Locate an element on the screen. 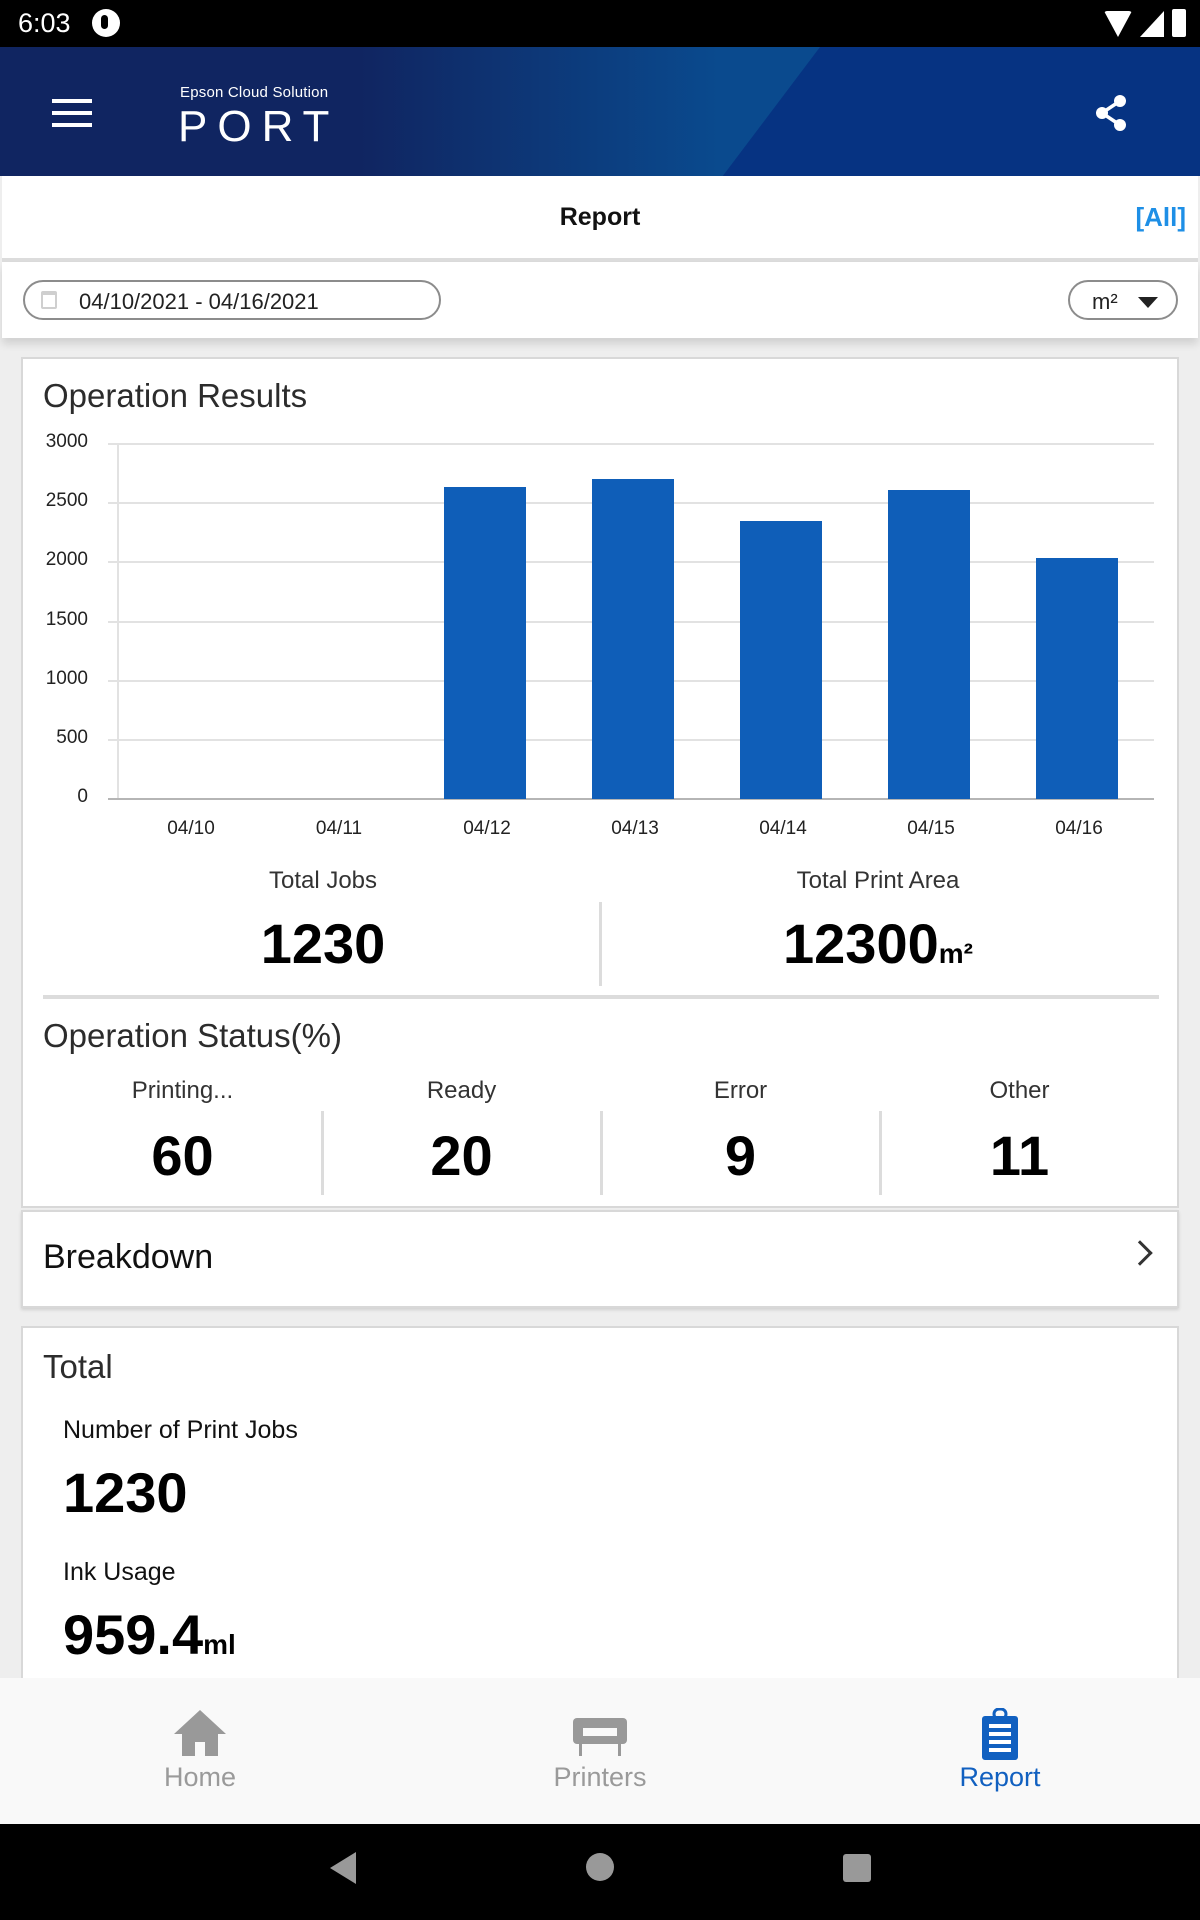 Image resolution: width=1200 pixels, height=1920 pixels. signal-icon is located at coordinates (1152, 24).